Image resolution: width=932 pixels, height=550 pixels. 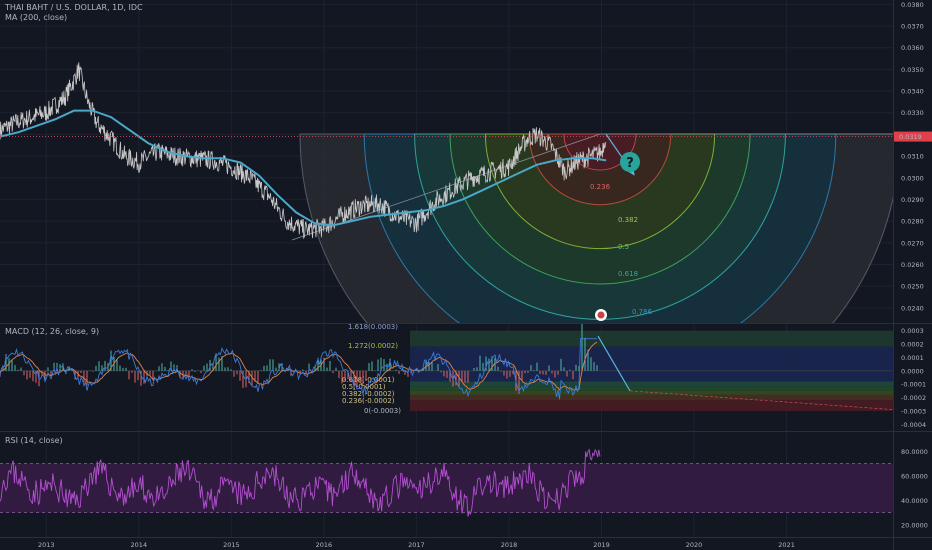 What do you see at coordinates (52, 331) in the screenshot?
I see `macd-title: MACD (12, 26, close, 9)` at bounding box center [52, 331].